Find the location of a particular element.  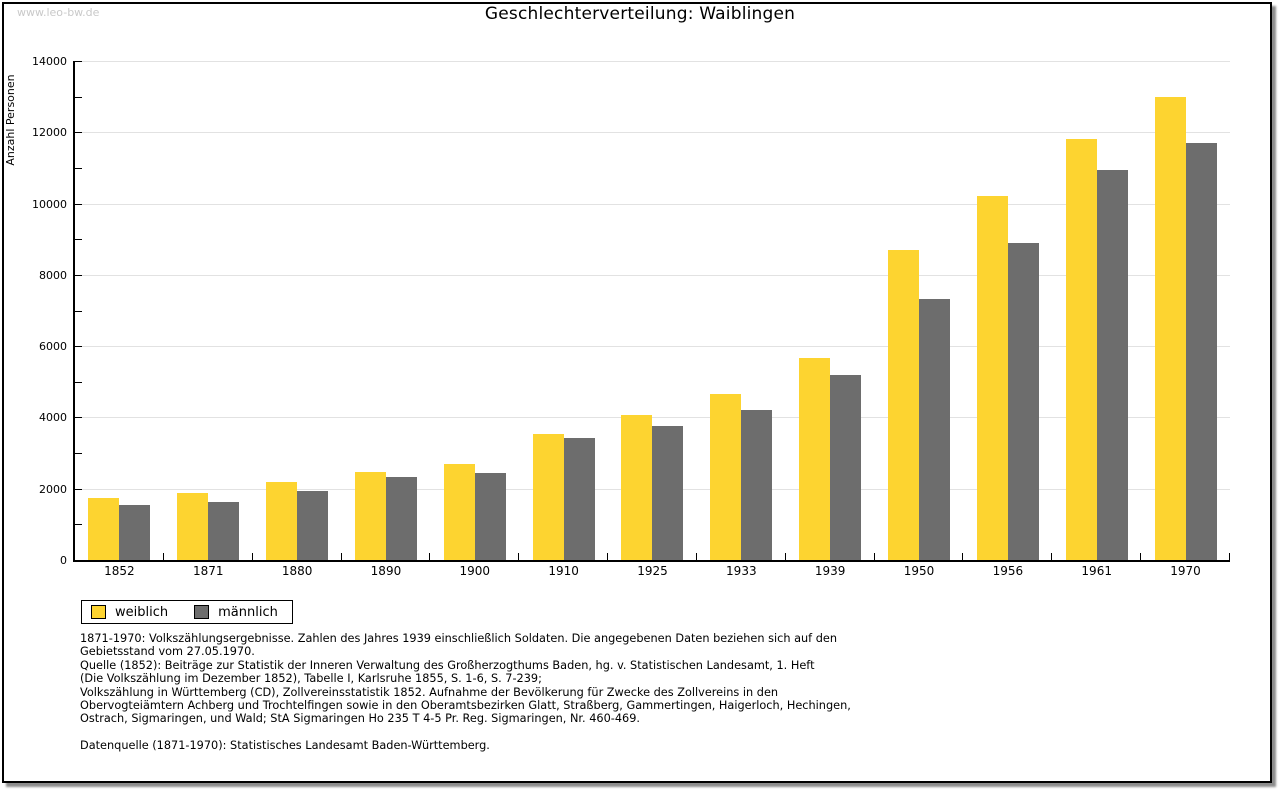

bar-männlich-1910 is located at coordinates (579, 499).